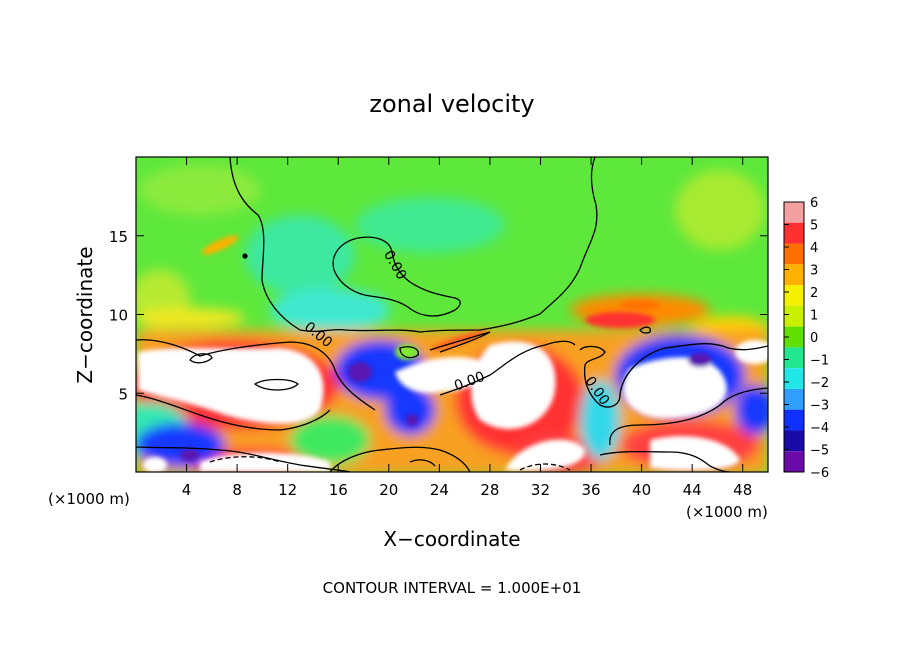  I want to click on colorbar-tick-label: 6, so click(814, 203).